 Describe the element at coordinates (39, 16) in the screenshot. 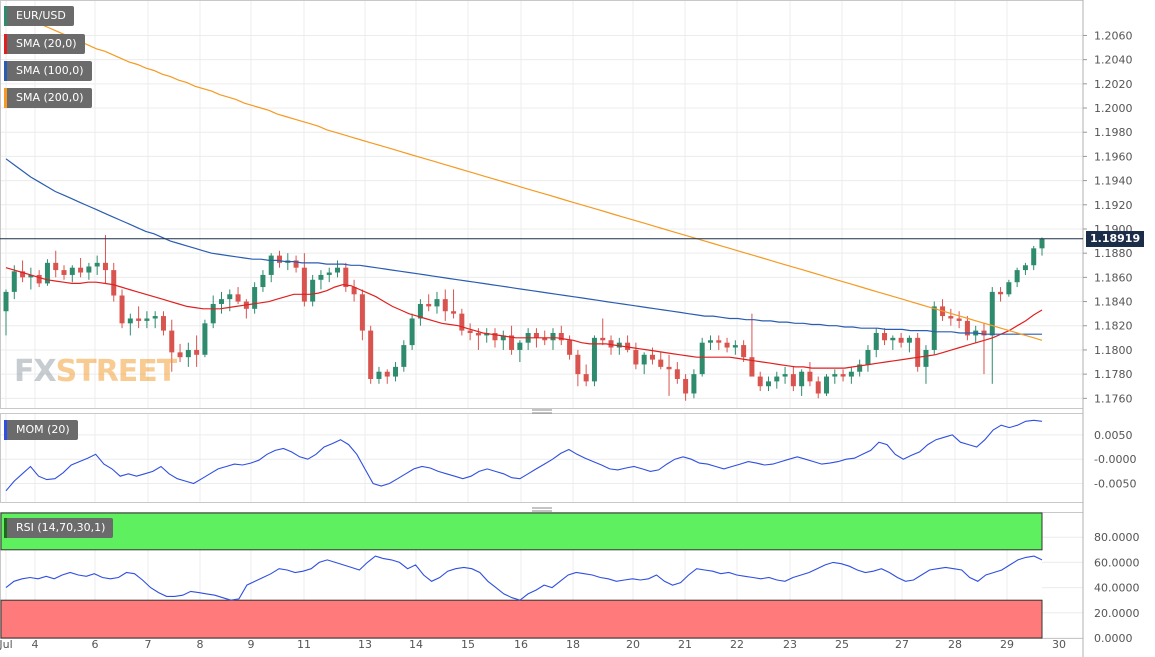

I see `legend-eurusd: EUR/USD` at that location.